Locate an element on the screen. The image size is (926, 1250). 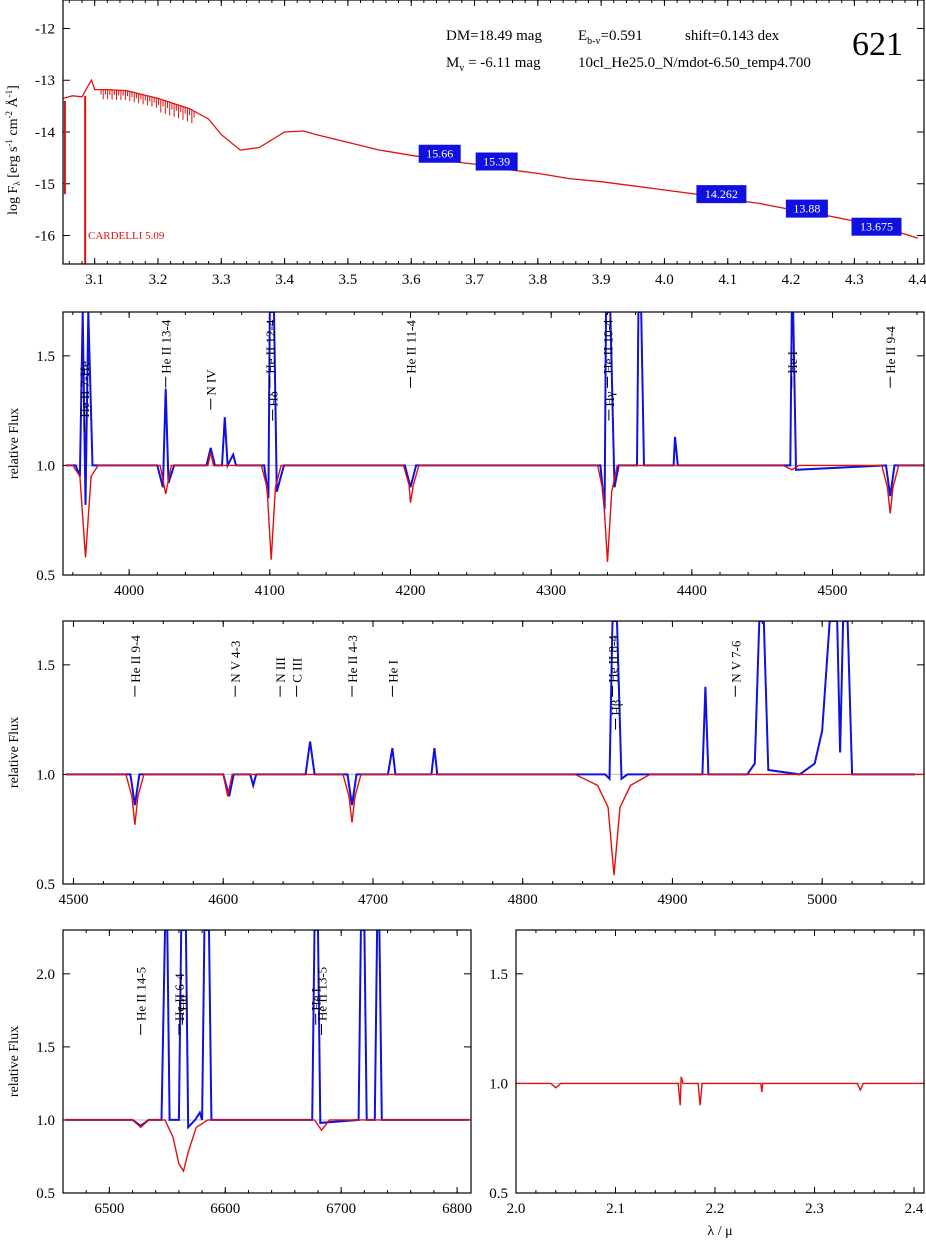
sed-ylabel: log Fλ [erg s-1 cm-2 Å-1] is located at coordinates (13, 150).